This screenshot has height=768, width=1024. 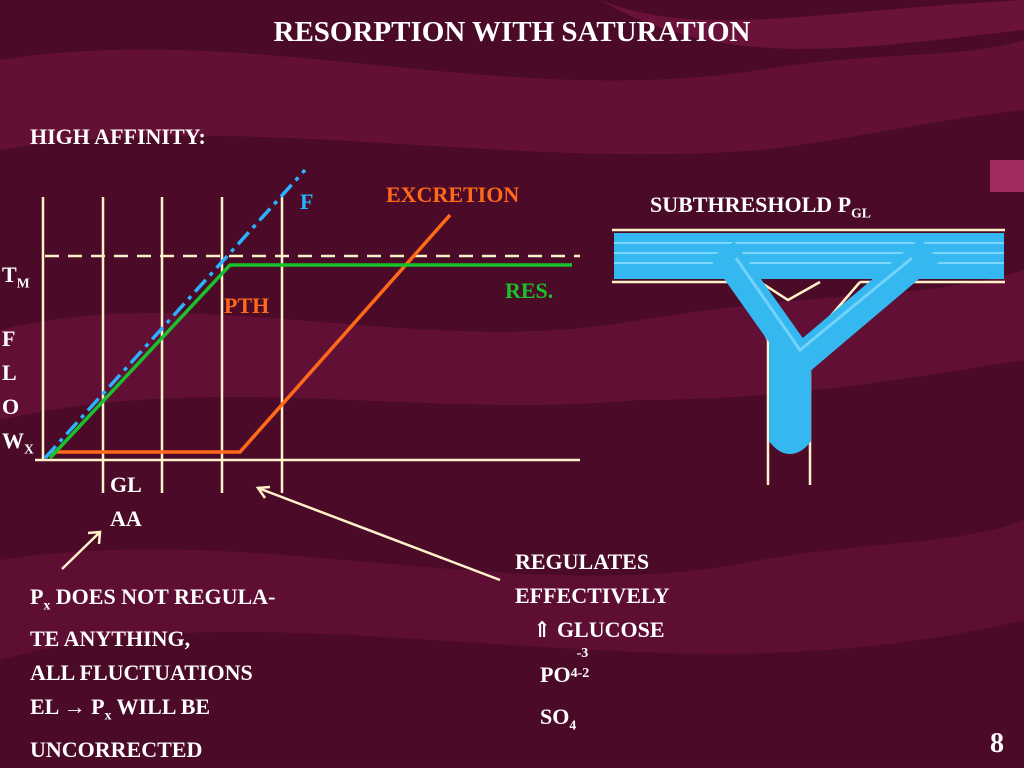 I want to click on resorption-line, so click(x=310, y=361).